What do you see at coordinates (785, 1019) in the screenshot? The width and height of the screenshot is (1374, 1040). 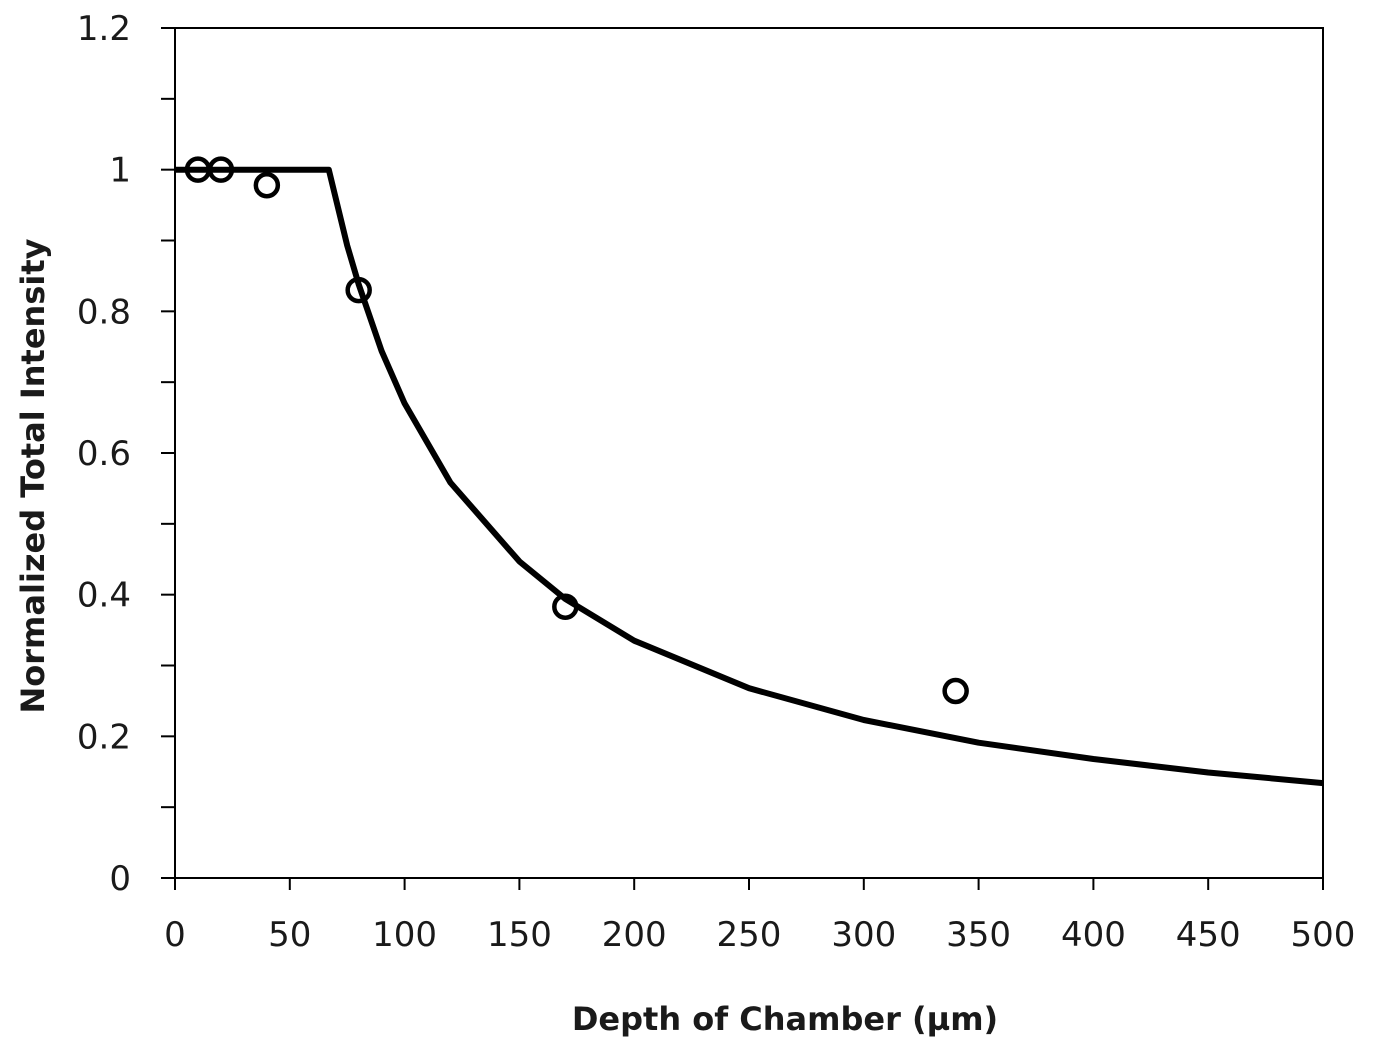 I see `x-axis-title: Depth of Chamber (µm)` at bounding box center [785, 1019].